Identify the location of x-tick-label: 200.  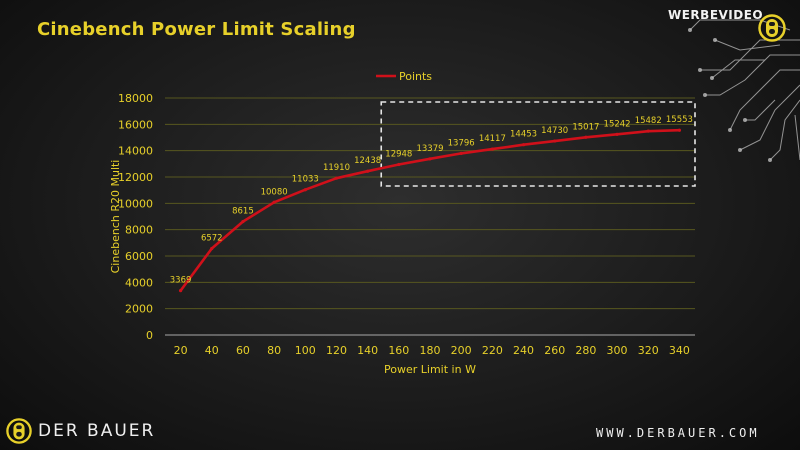
(461, 350).